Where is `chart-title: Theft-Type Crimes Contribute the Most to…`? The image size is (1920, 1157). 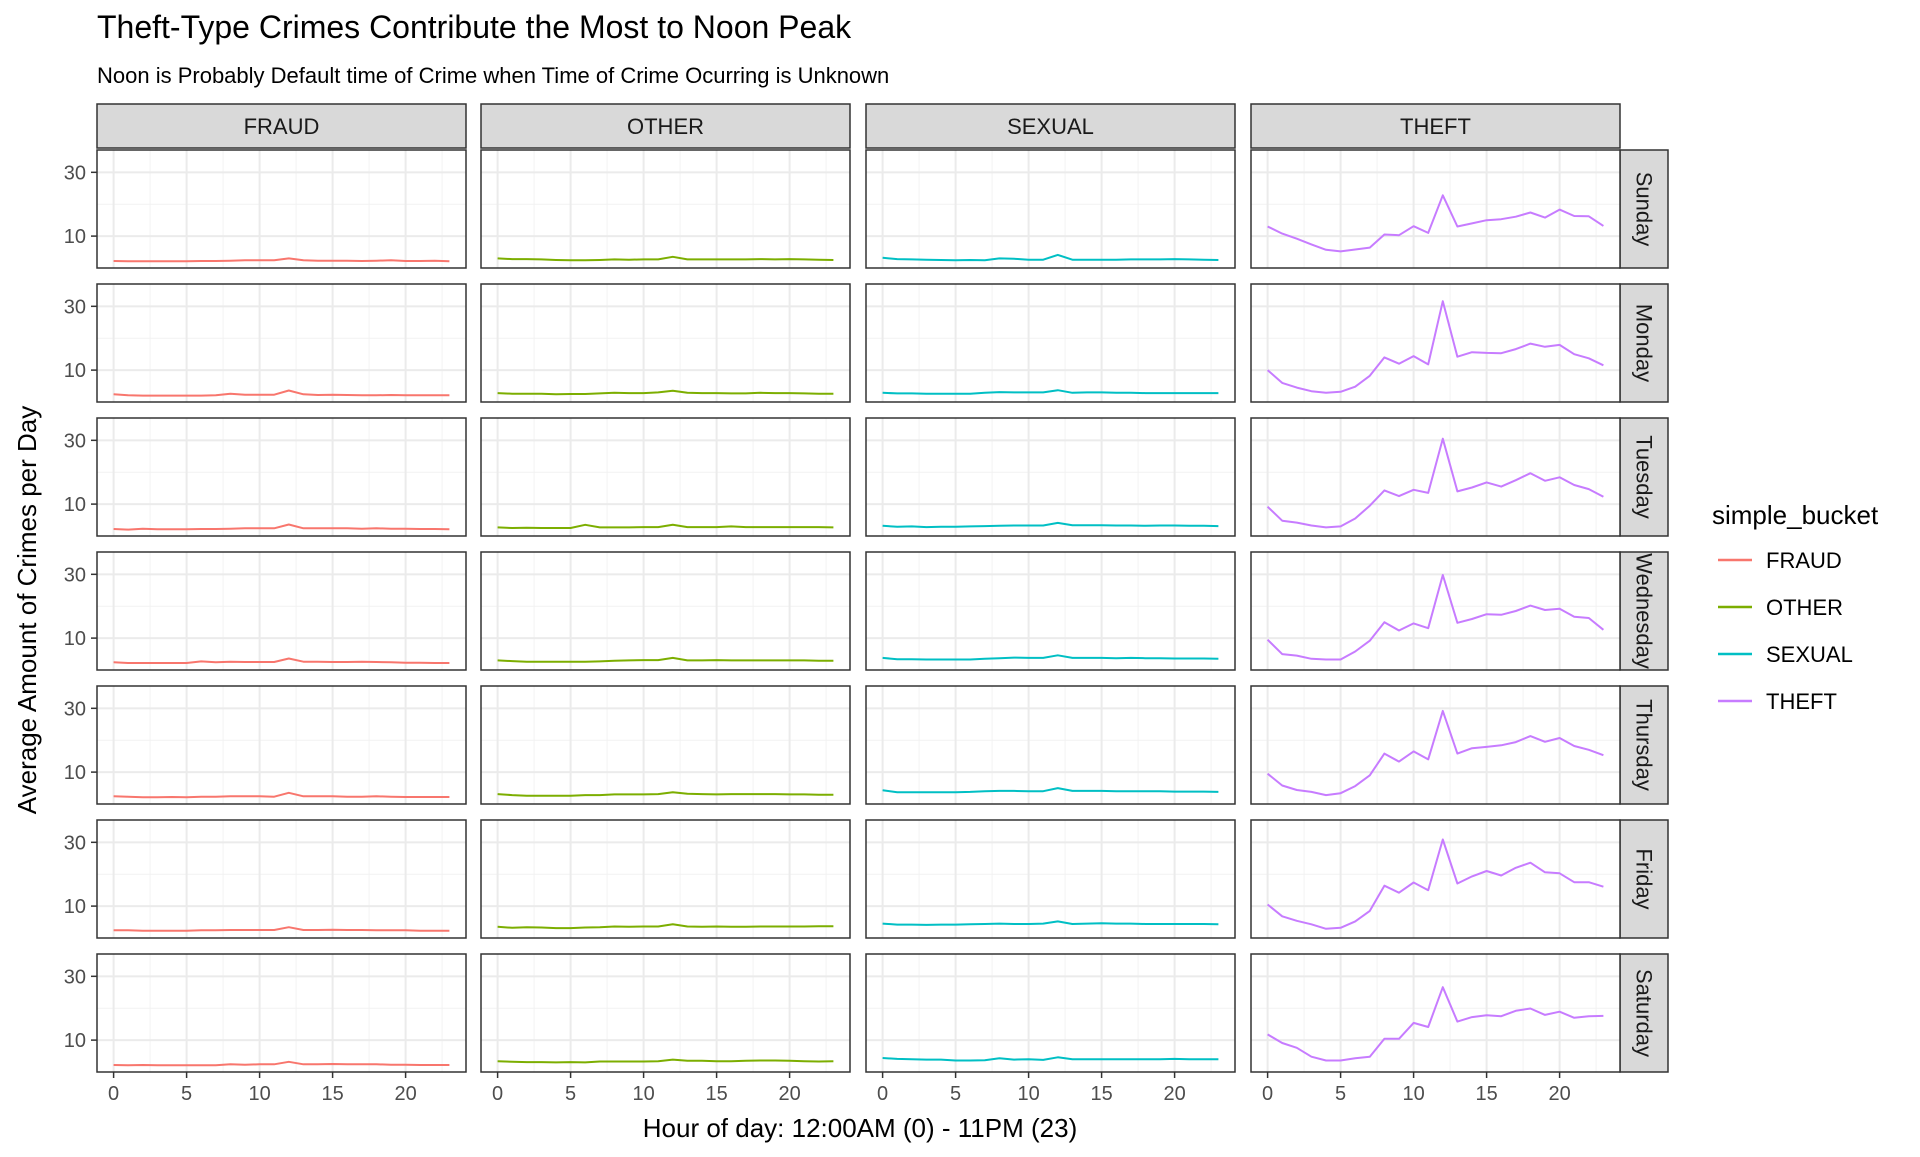 chart-title: Theft-Type Crimes Contribute the Most to… is located at coordinates (474, 27).